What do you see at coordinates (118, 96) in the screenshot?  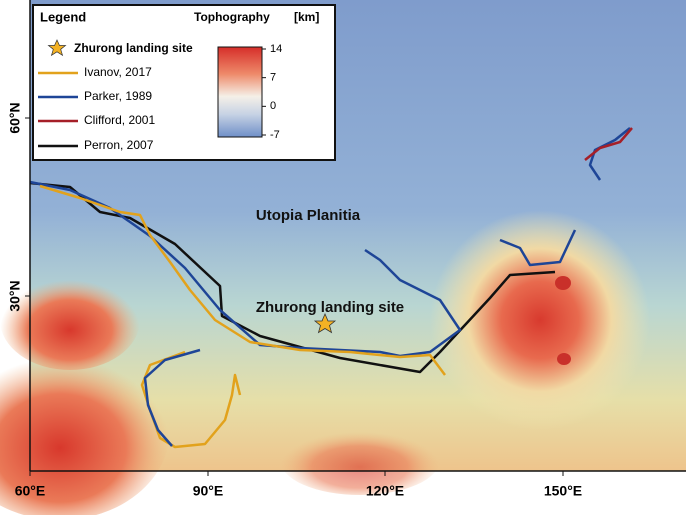 I see `legend-entry: Parker, 1989` at bounding box center [118, 96].